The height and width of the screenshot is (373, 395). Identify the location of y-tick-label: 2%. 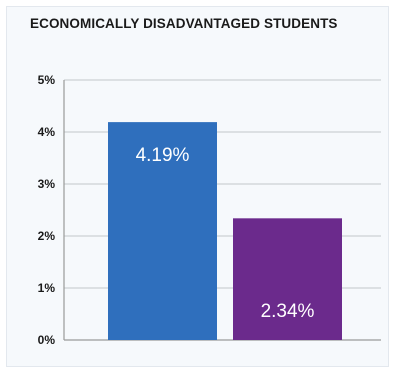
(47, 236).